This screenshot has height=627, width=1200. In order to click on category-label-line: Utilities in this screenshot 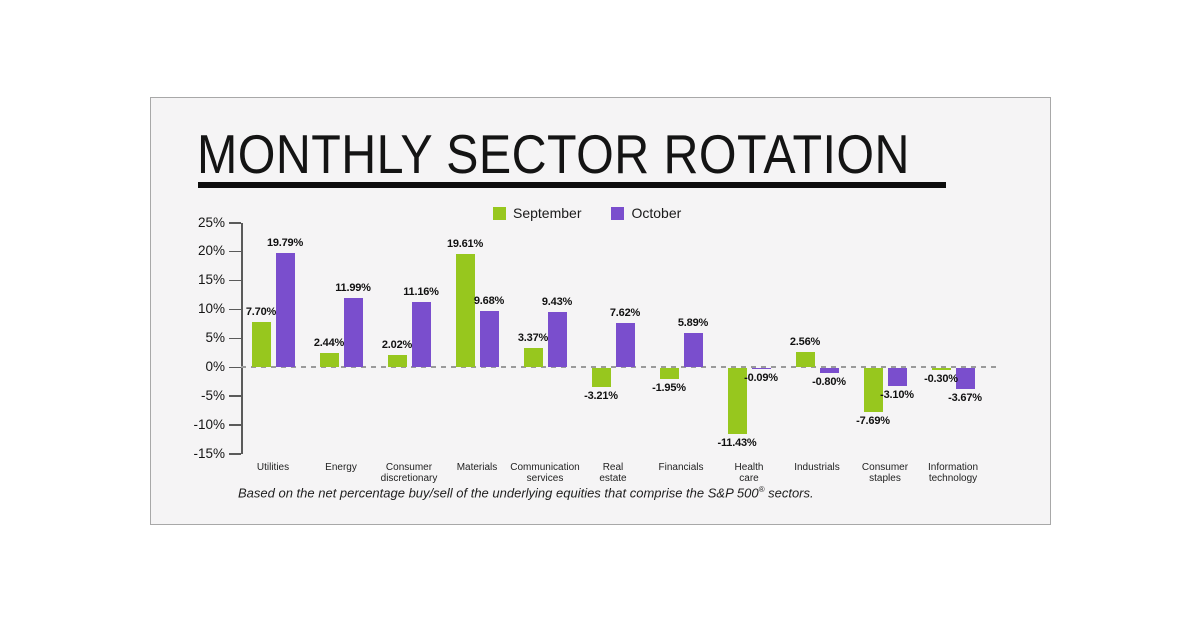, I will do `click(273, 467)`.